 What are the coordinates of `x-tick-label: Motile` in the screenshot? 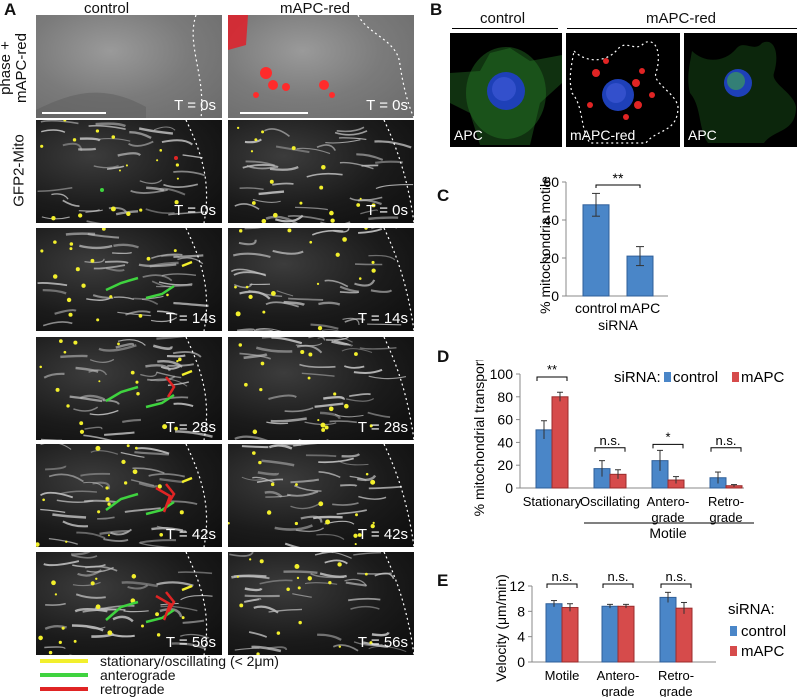 It's located at (562, 675).